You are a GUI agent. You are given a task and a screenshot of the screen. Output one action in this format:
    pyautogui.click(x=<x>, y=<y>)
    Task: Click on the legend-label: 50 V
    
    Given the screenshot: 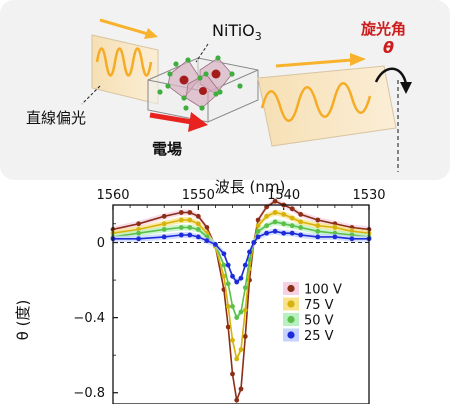 What is the action you would take?
    pyautogui.click(x=319, y=321)
    